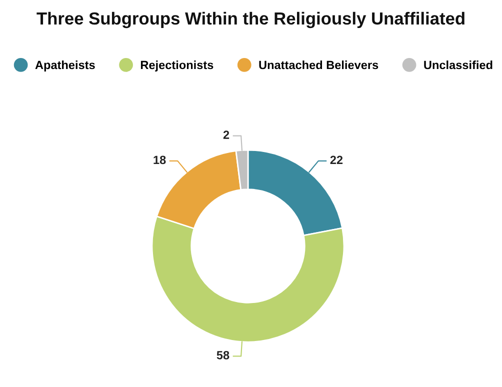  What do you see at coordinates (177, 66) in the screenshot?
I see `legend-label: Rejectionists` at bounding box center [177, 66].